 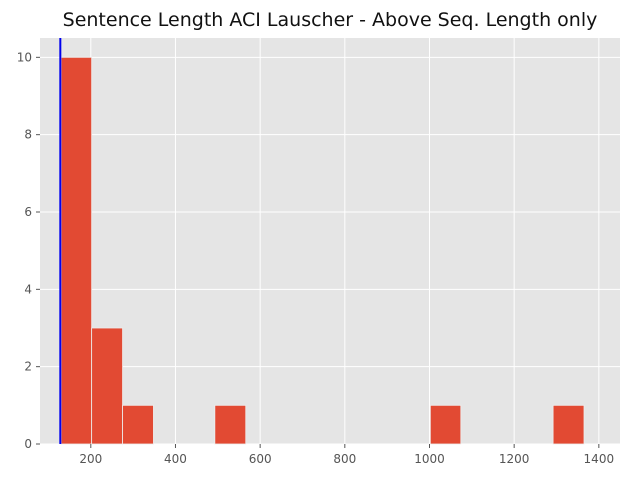 I want to click on y-tick-label: 8, so click(x=28, y=135).